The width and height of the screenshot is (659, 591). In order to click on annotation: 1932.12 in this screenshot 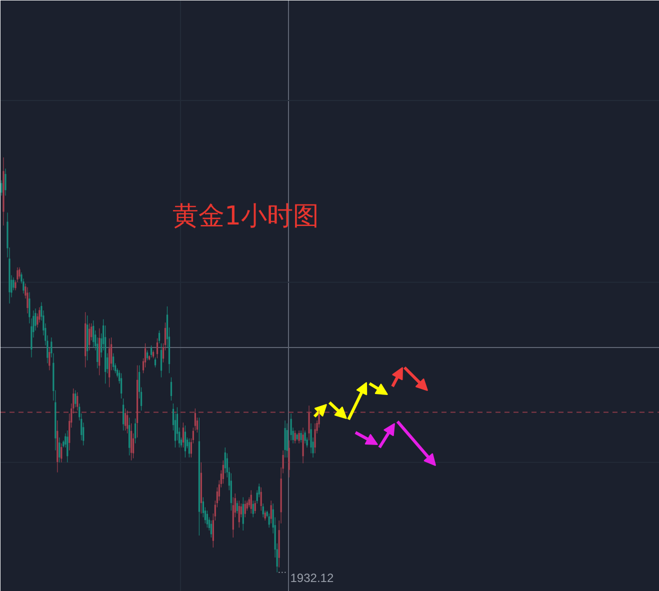, I will do `click(312, 577)`.